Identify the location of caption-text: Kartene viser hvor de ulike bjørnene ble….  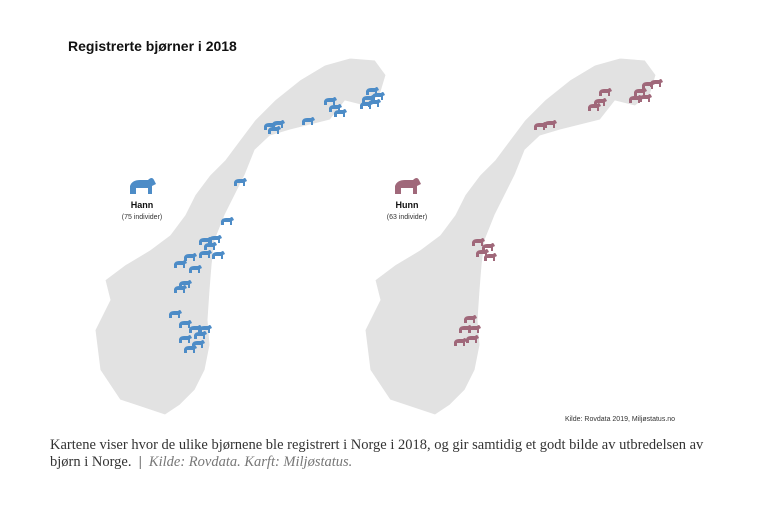
(377, 453).